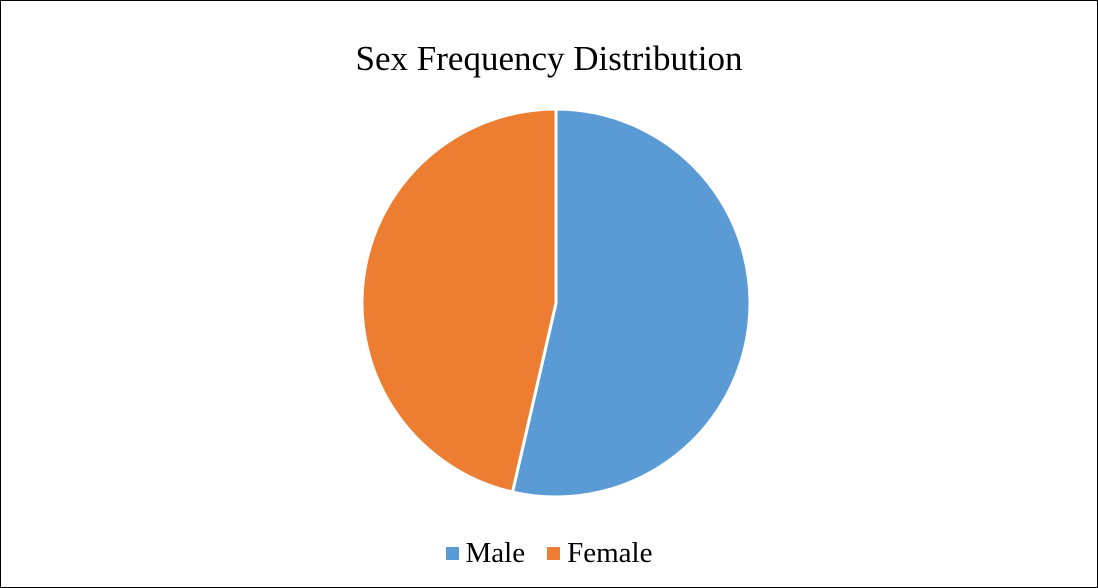 The width and height of the screenshot is (1098, 588). I want to click on chart-legend: Male Female, so click(549, 553).